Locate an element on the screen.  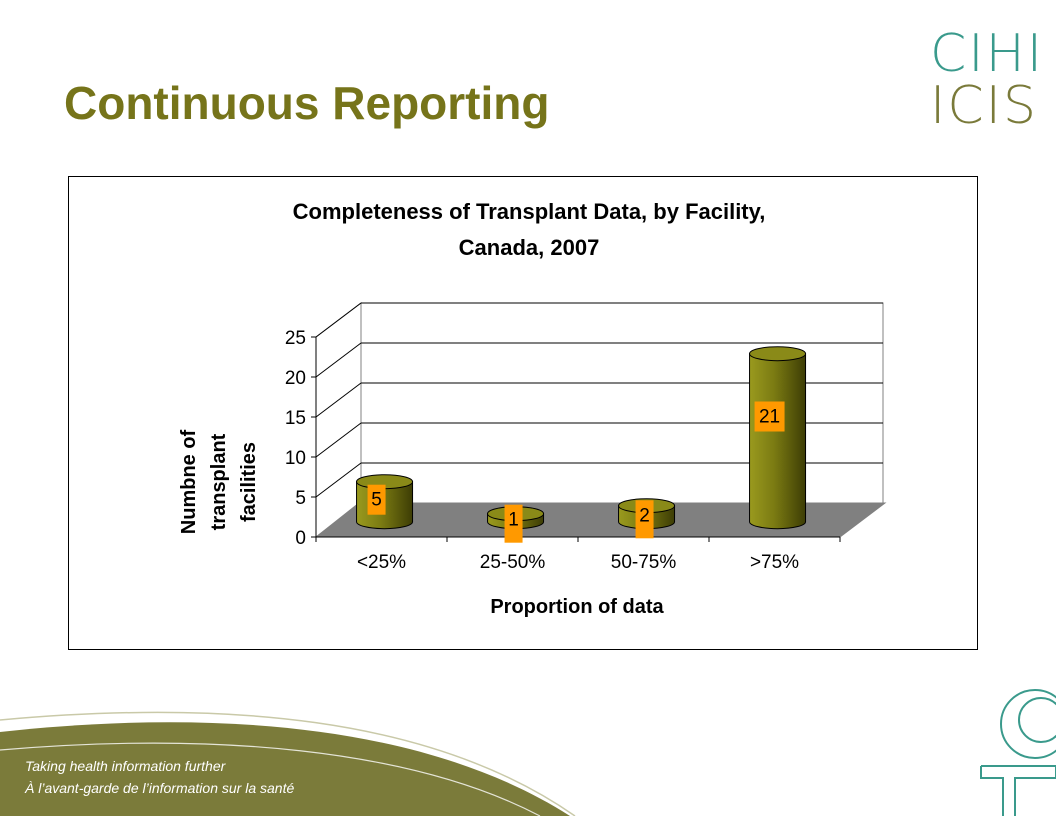
footer-band is located at coordinates (288, 763).